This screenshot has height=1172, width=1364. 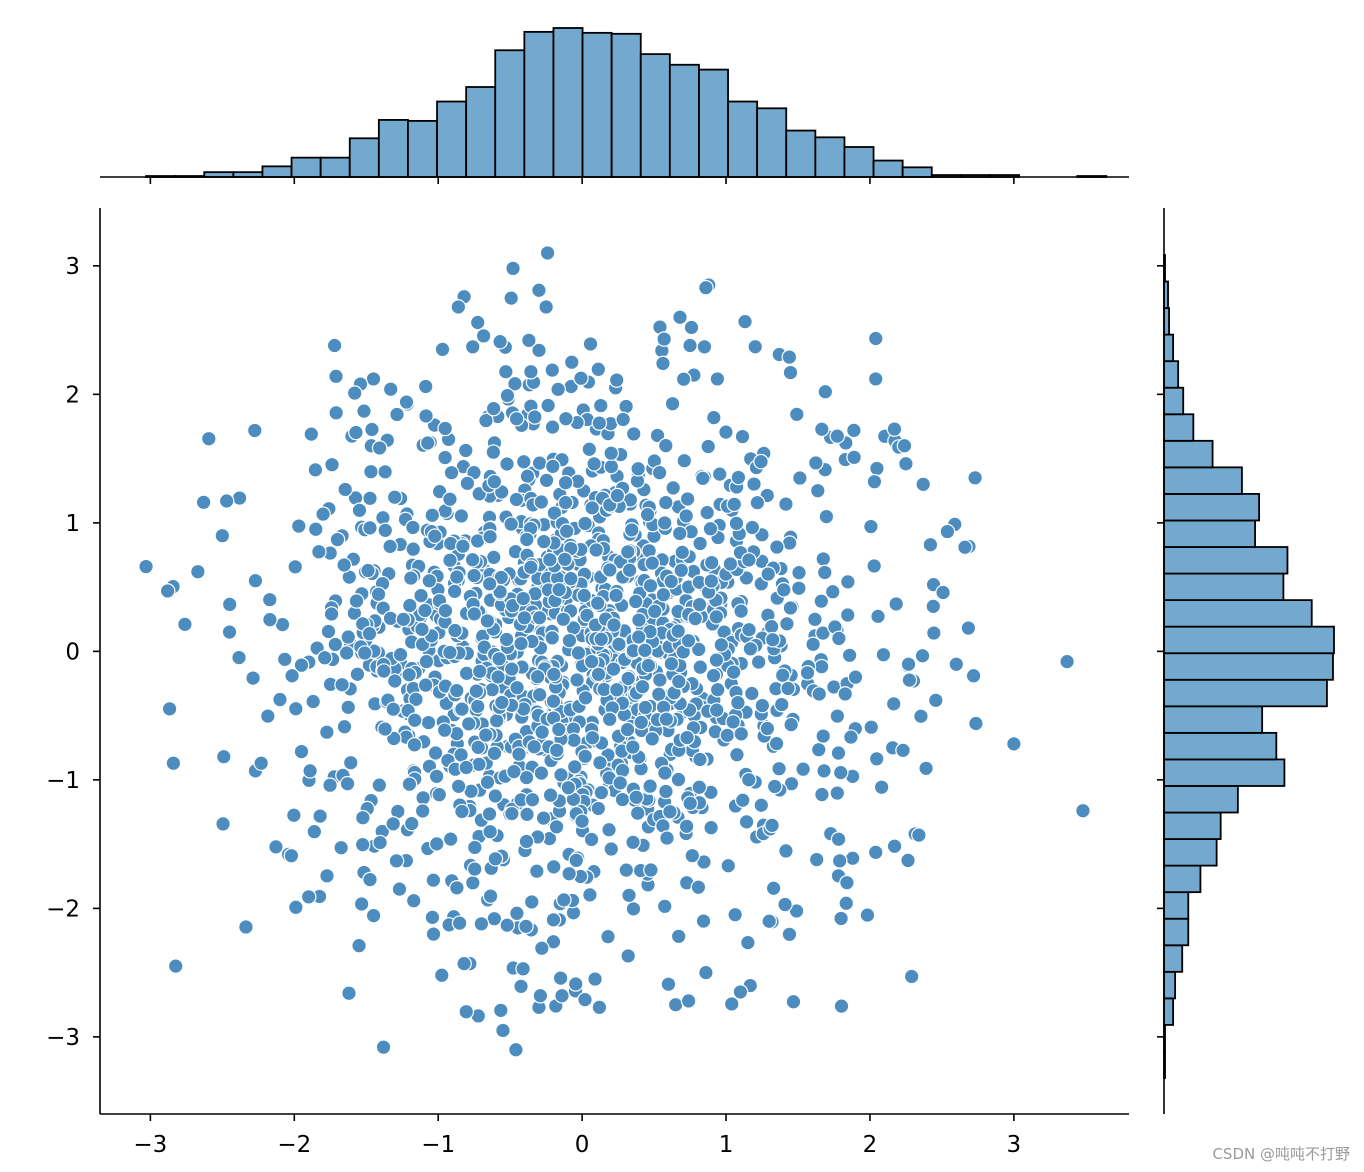 I want to click on y-tick-label: −2, so click(x=63, y=909).